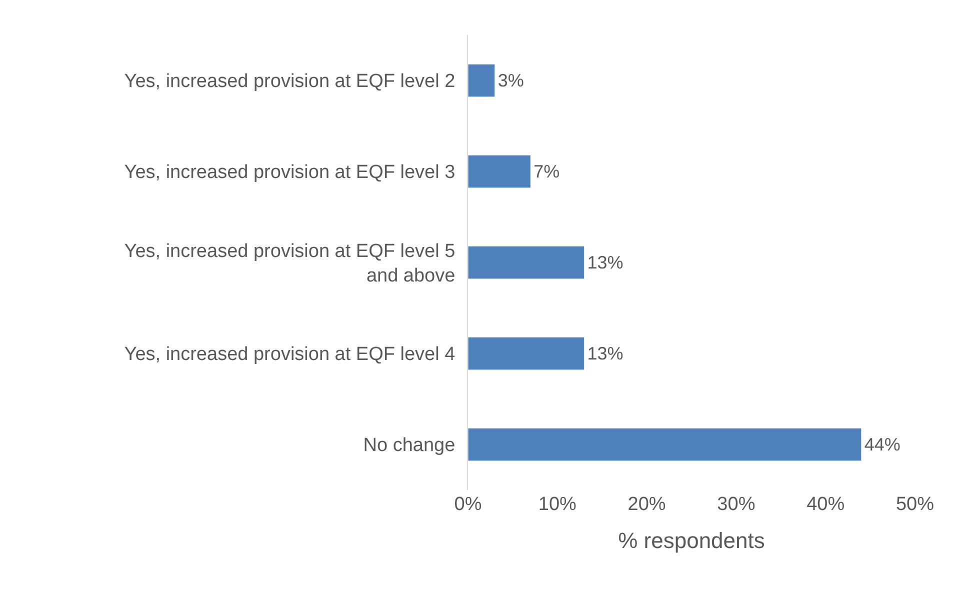  I want to click on x-tick-label: 40%, so click(825, 504).